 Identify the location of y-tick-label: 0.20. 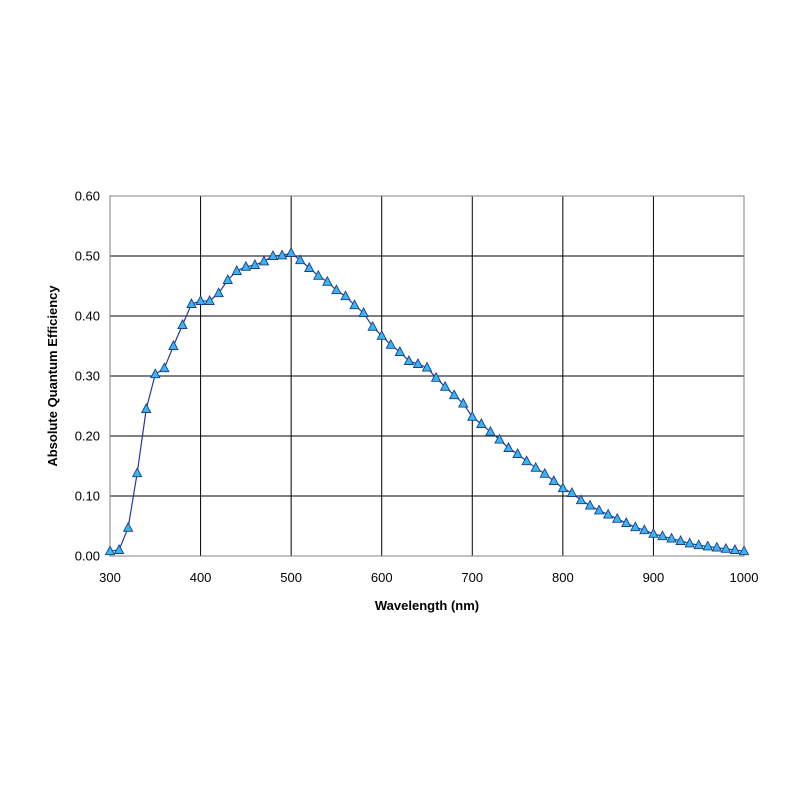
(87, 436).